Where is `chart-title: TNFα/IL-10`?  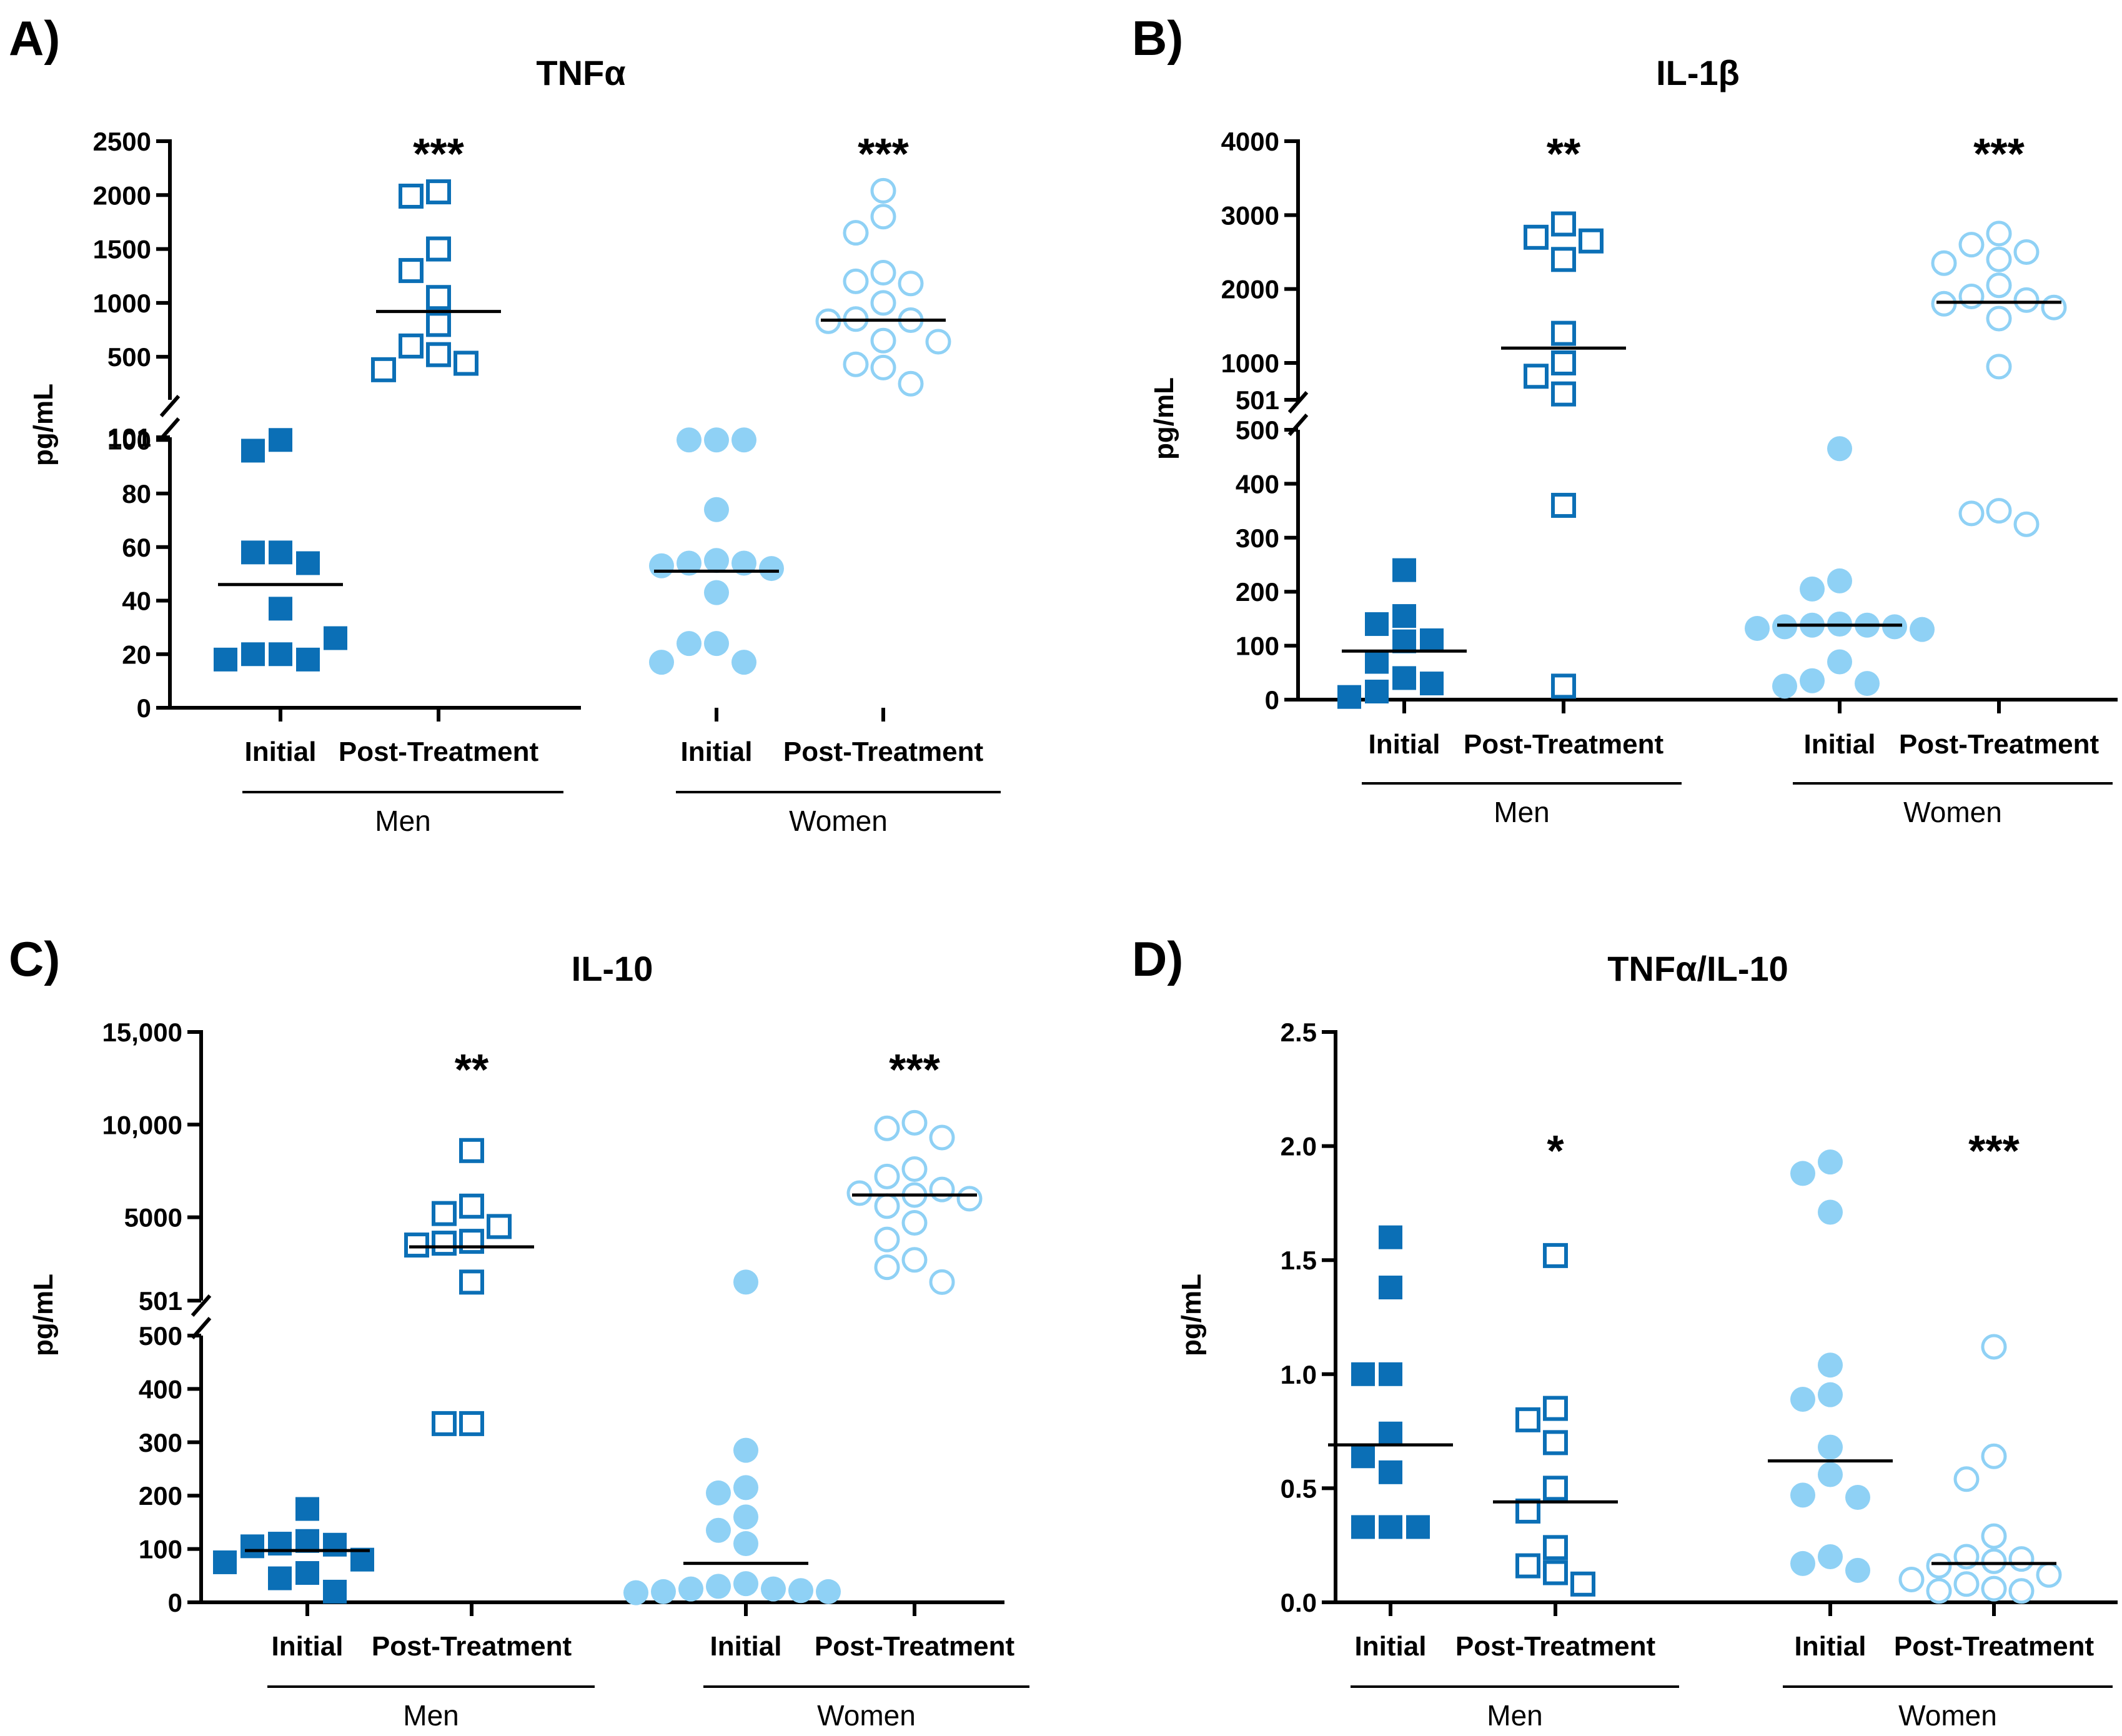
chart-title: TNFα/IL-10 is located at coordinates (1697, 969).